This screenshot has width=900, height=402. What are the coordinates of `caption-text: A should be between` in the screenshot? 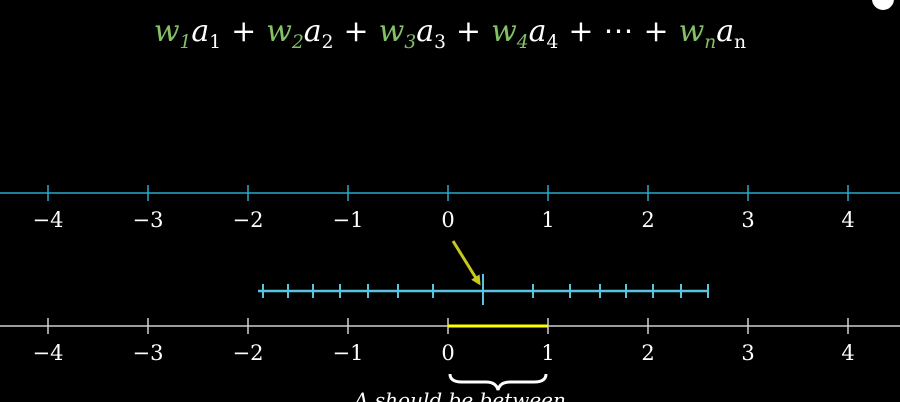 It's located at (460, 395).